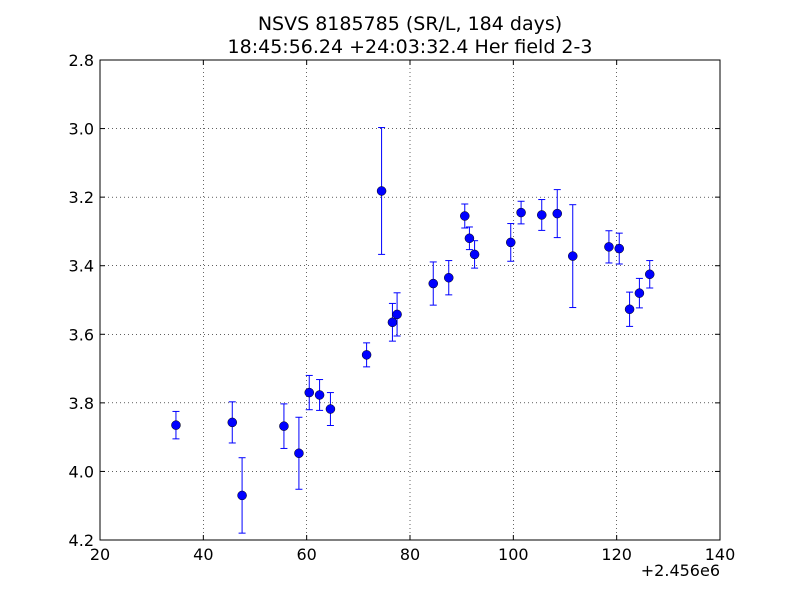 The height and width of the screenshot is (600, 800). Describe the element at coordinates (410, 554) in the screenshot. I see `x-tick-label: 80` at that location.